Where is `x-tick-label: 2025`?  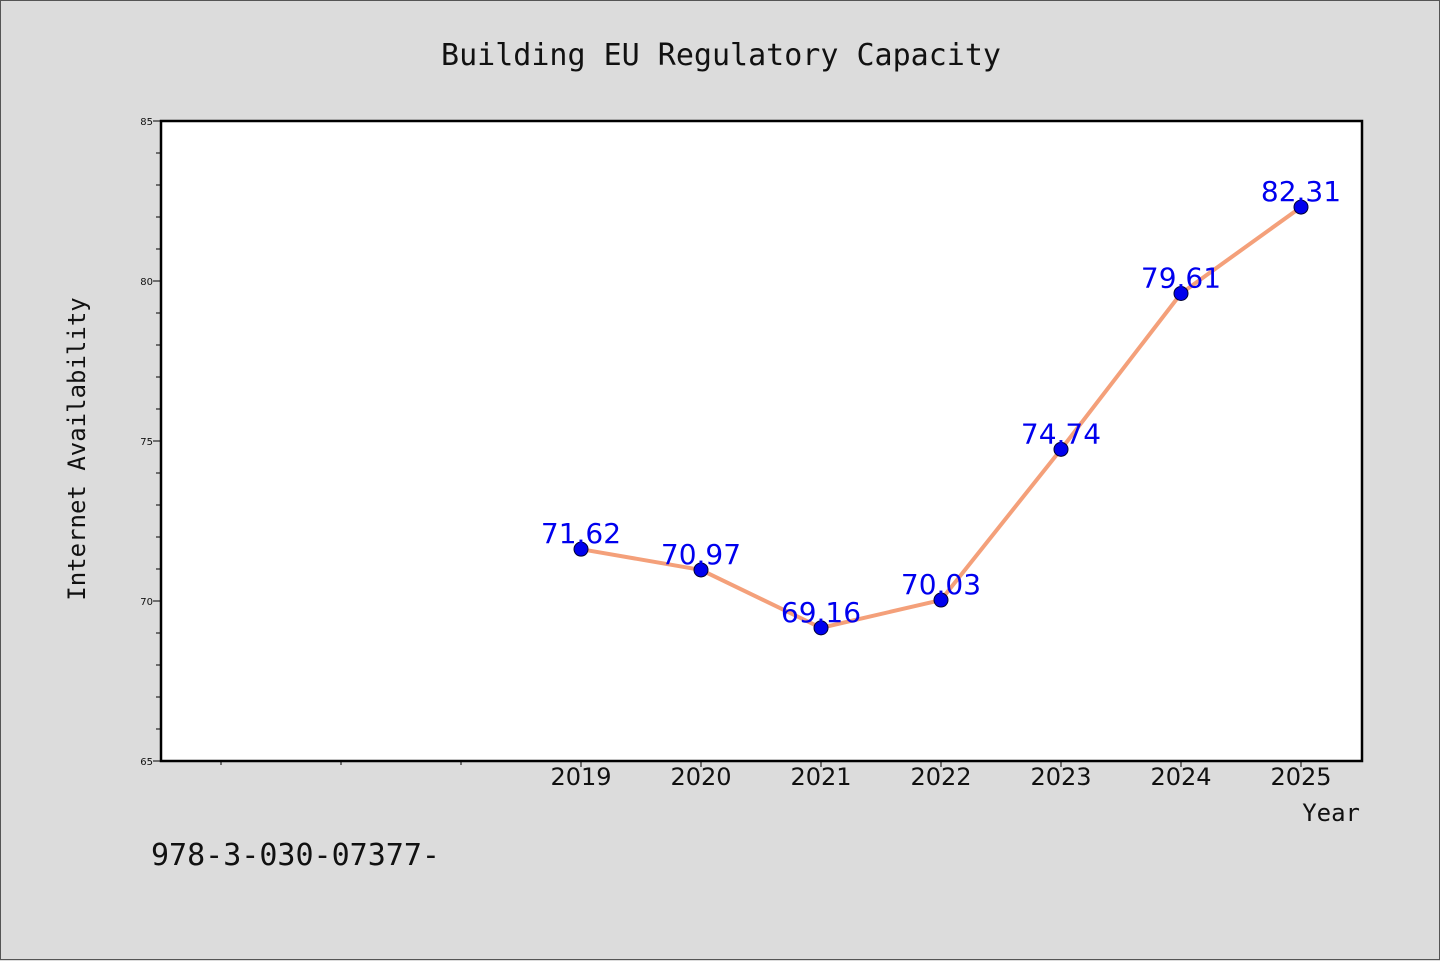
x-tick-label: 2025 is located at coordinates (1300, 777).